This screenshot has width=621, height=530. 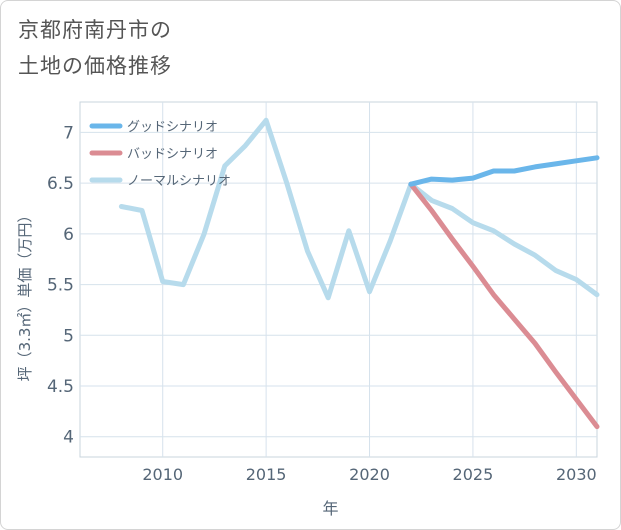 I want to click on y-tick-label: 4.5, so click(x=60, y=387).